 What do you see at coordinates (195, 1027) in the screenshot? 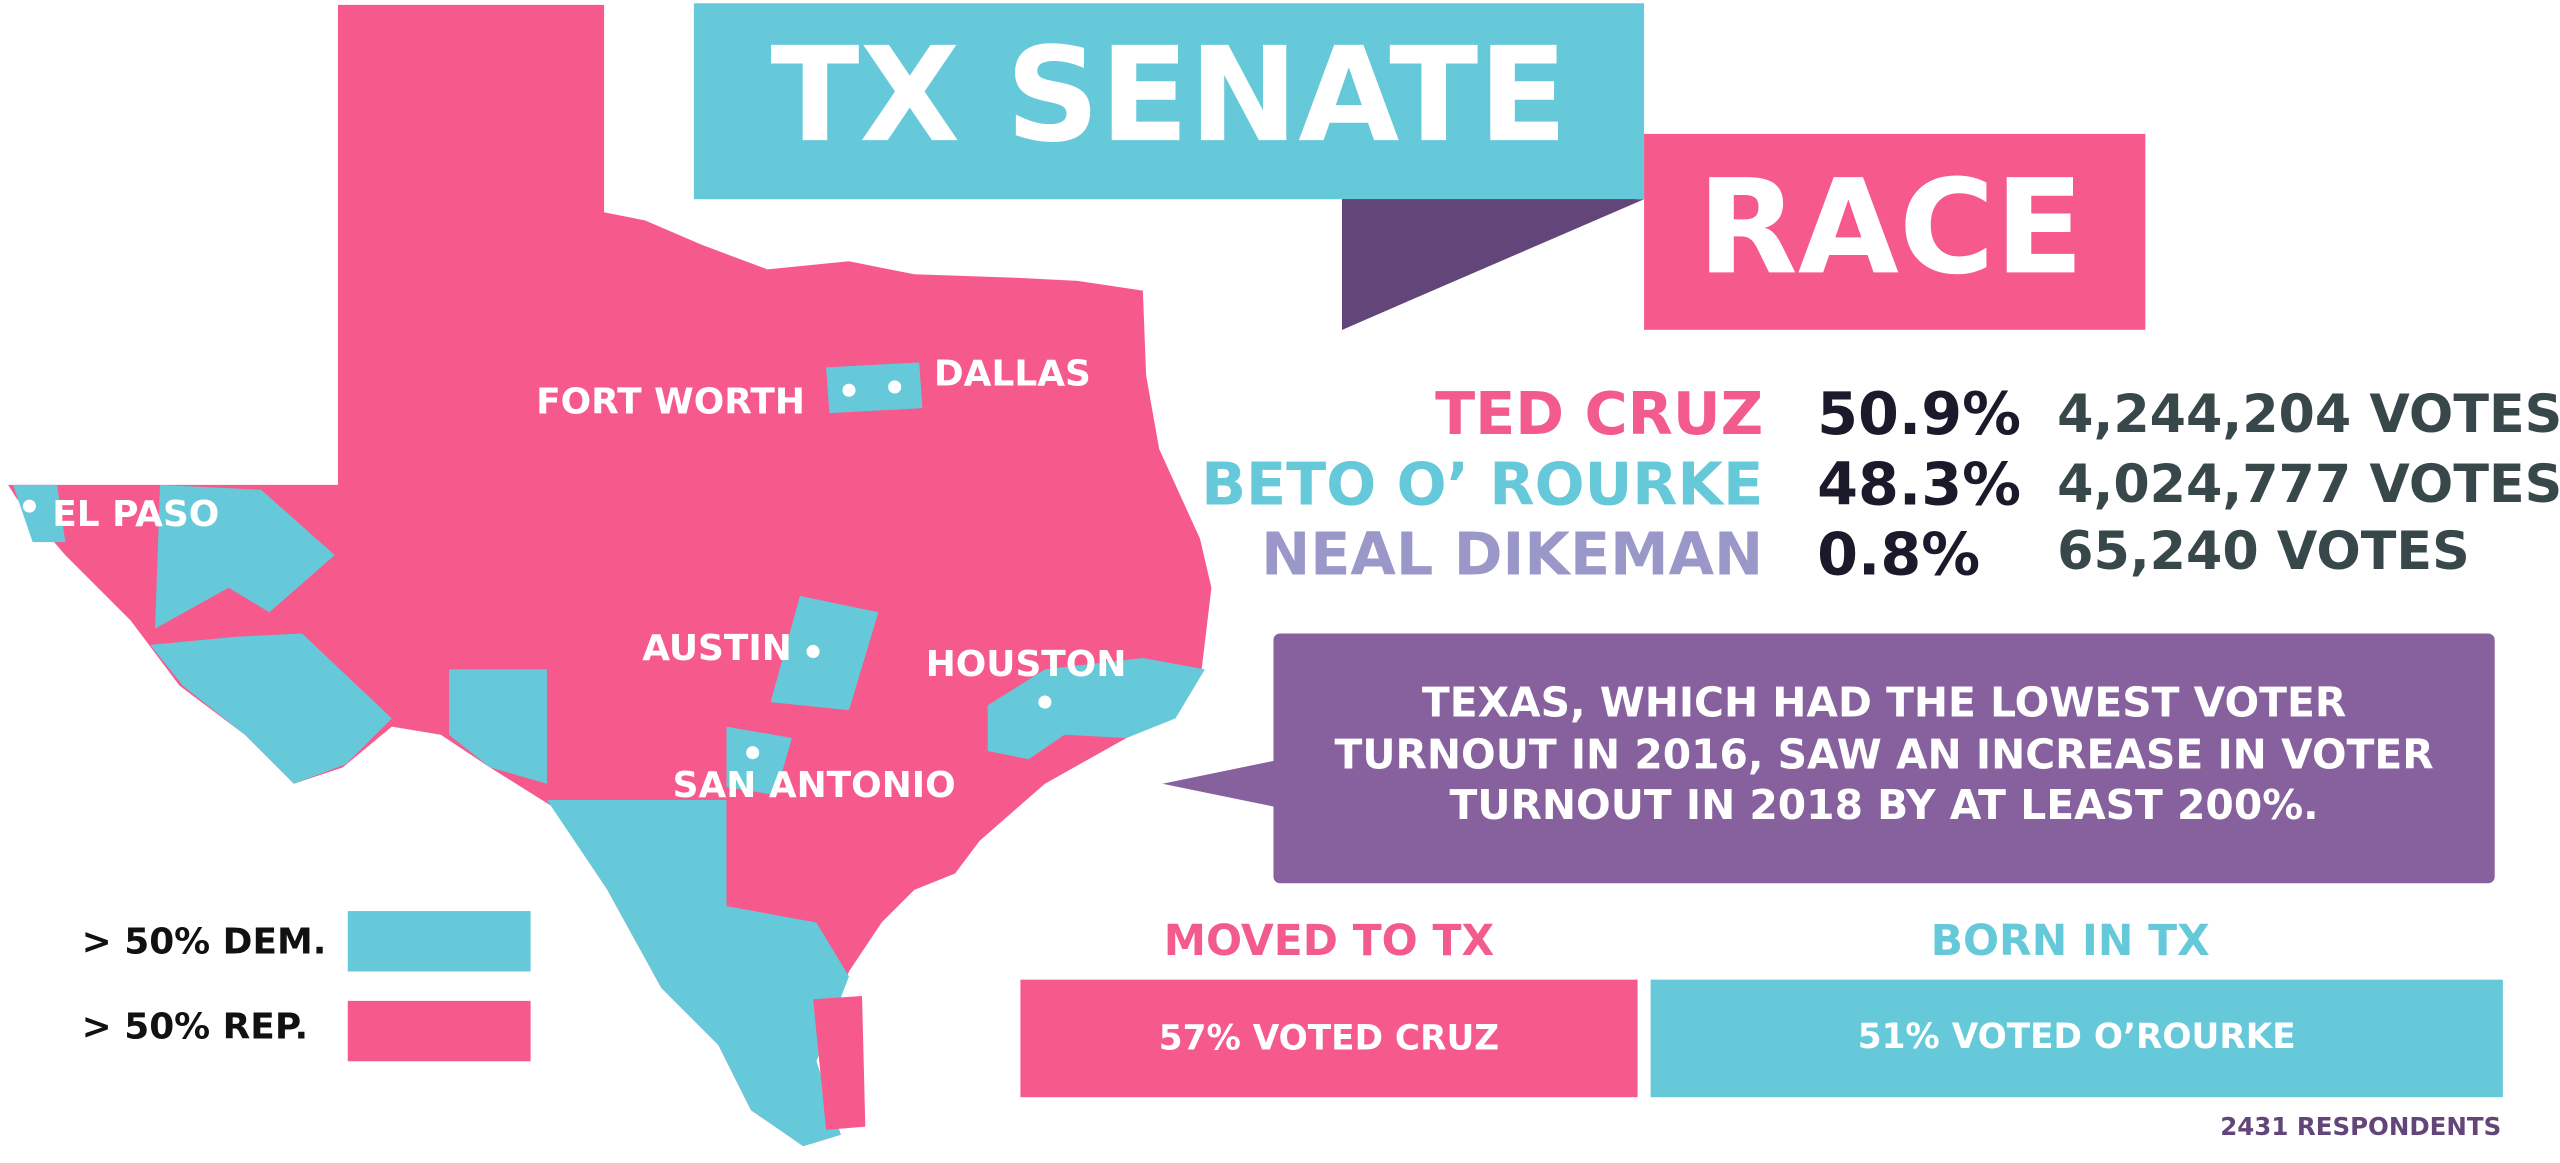
I see `legend-label: > 50% REP.` at bounding box center [195, 1027].